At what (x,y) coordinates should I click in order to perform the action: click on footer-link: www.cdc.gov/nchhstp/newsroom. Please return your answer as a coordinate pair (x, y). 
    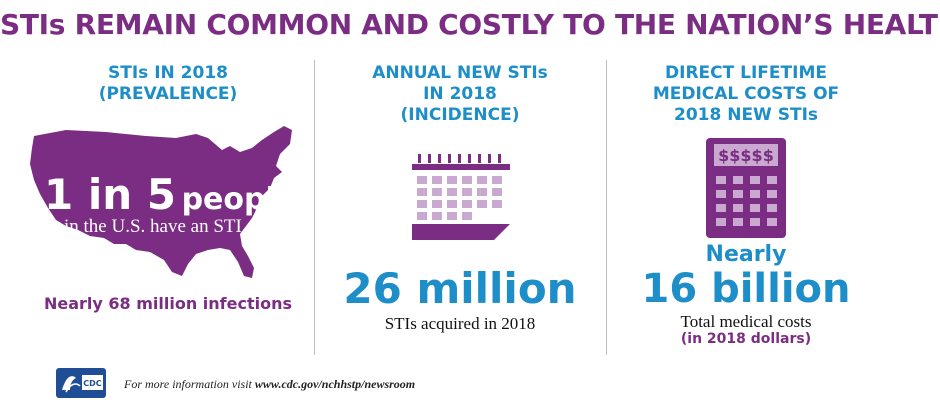
    Looking at the image, I should click on (335, 384).